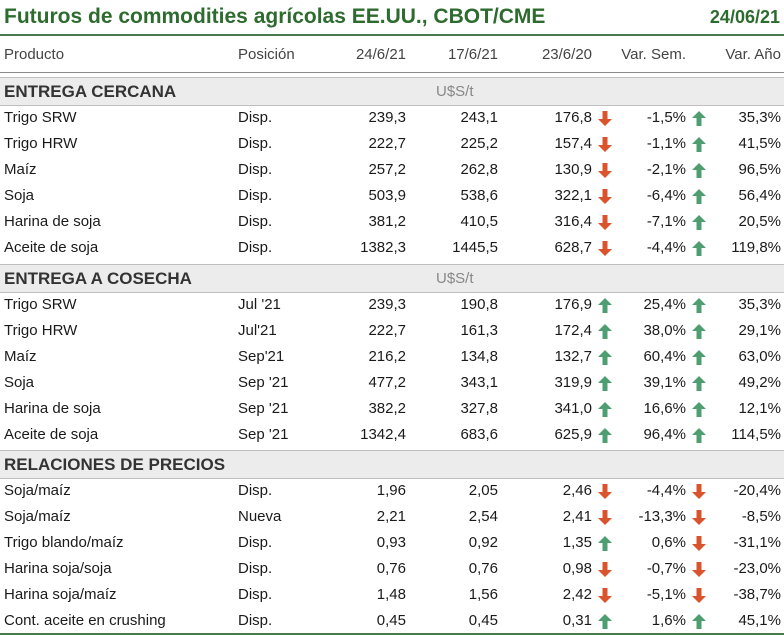 The height and width of the screenshot is (635, 784). Describe the element at coordinates (577, 594) in the screenshot. I see `cell-value-date-3: 2,42` at that location.